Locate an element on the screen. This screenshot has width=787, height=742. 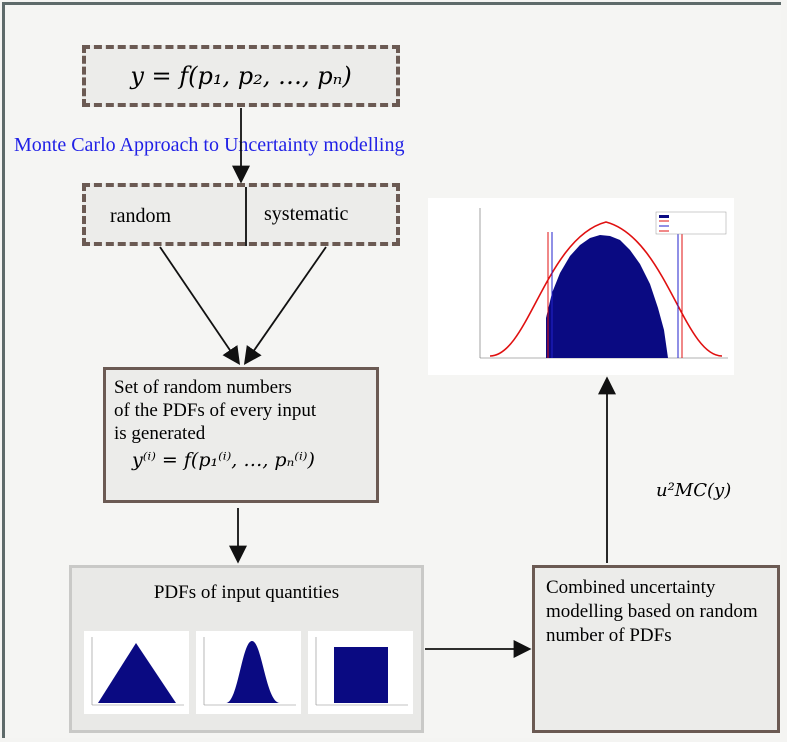
mc-uncertainty-label: u²MC(y) is located at coordinates (694, 490).